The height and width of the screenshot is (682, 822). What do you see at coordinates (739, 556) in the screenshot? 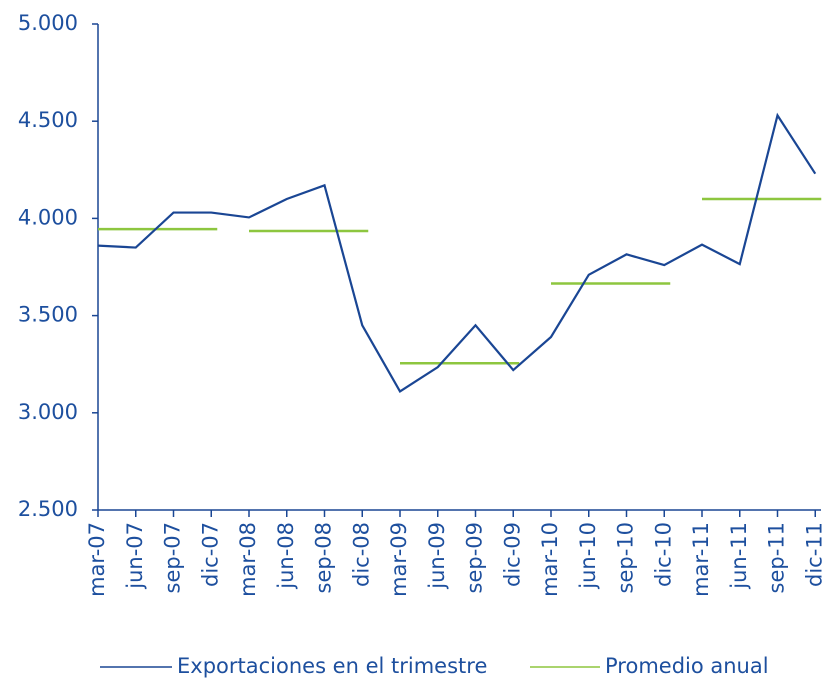
I see `x-tick-label: jun-11` at bounding box center [739, 556].